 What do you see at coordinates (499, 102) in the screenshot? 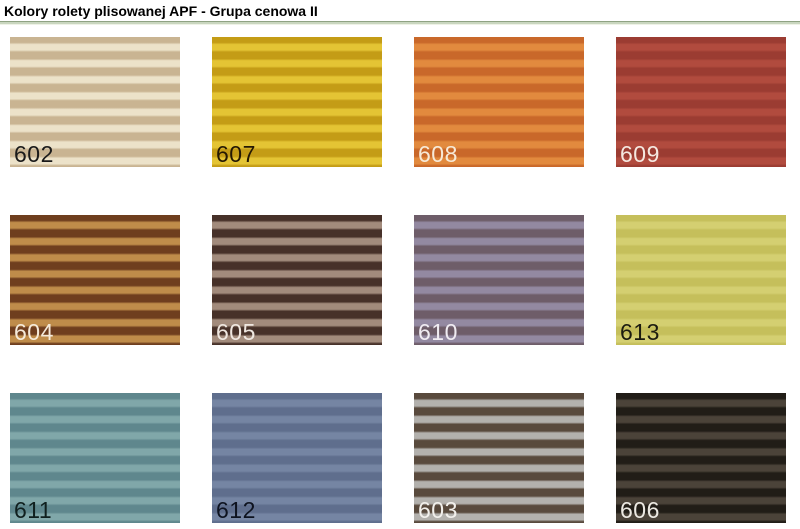
I see `swatch-608: 608` at bounding box center [499, 102].